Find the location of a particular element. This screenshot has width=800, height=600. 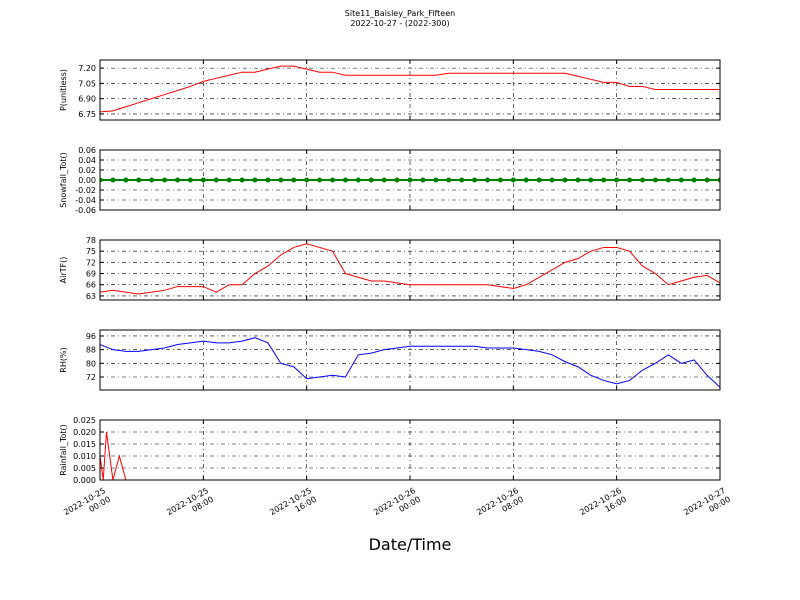

x-axis-label: Date/Time is located at coordinates (410, 544).